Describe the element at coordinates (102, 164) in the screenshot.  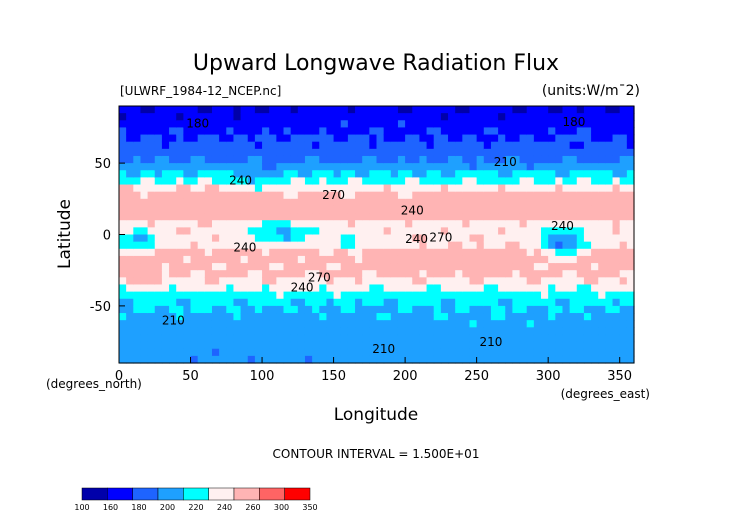
I see `y-tick-label: 50` at that location.